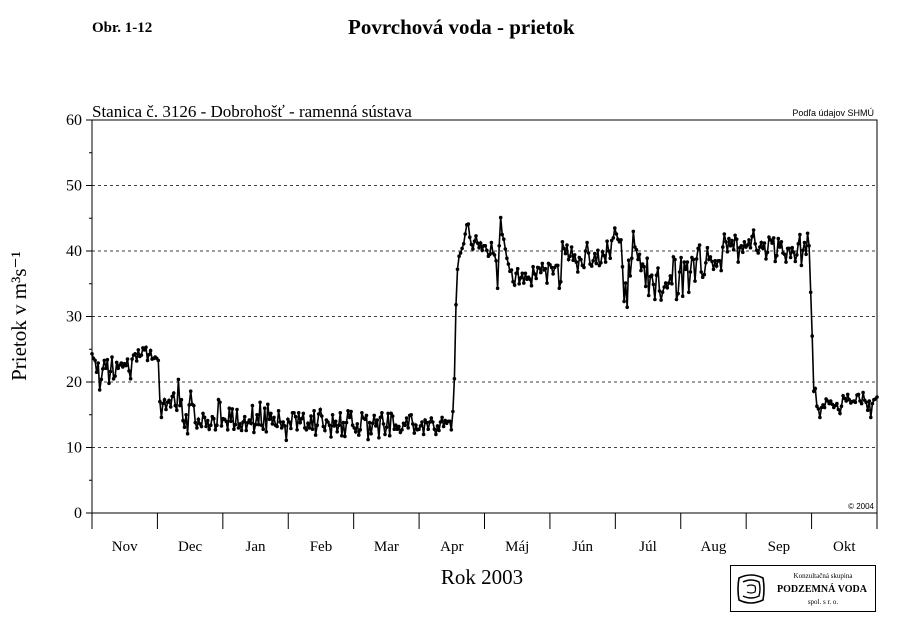 The height and width of the screenshot is (628, 900). Describe the element at coordinates (482, 577) in the screenshot. I see `x-axis-label: Rok 2003` at that location.